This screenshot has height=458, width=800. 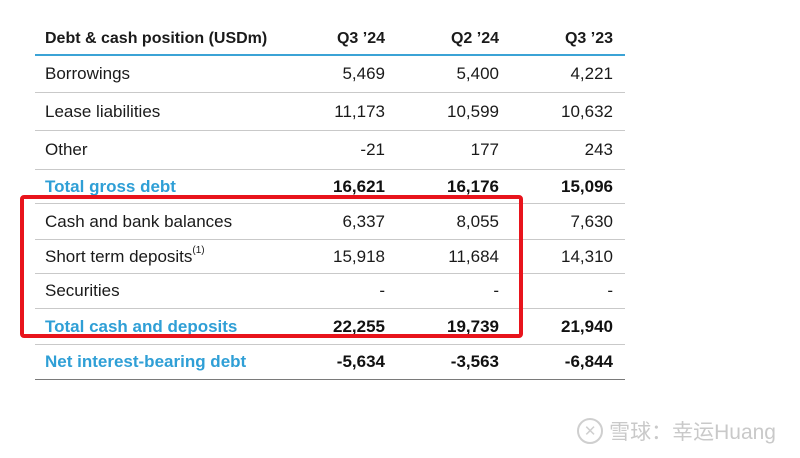 I want to click on row-label: Total gross debt, so click(x=110, y=187).